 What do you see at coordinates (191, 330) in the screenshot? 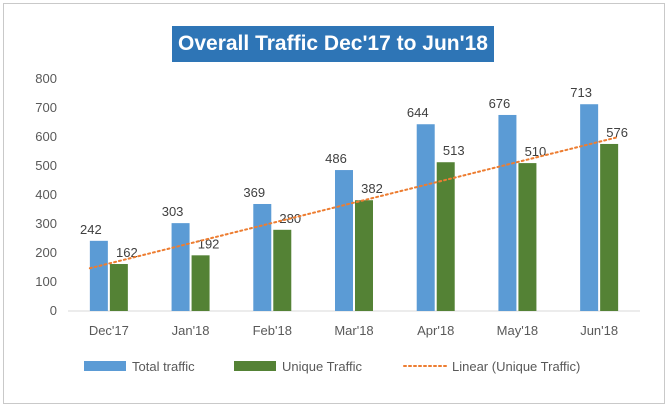
I see `x-tick-label: Jan'18` at bounding box center [191, 330].